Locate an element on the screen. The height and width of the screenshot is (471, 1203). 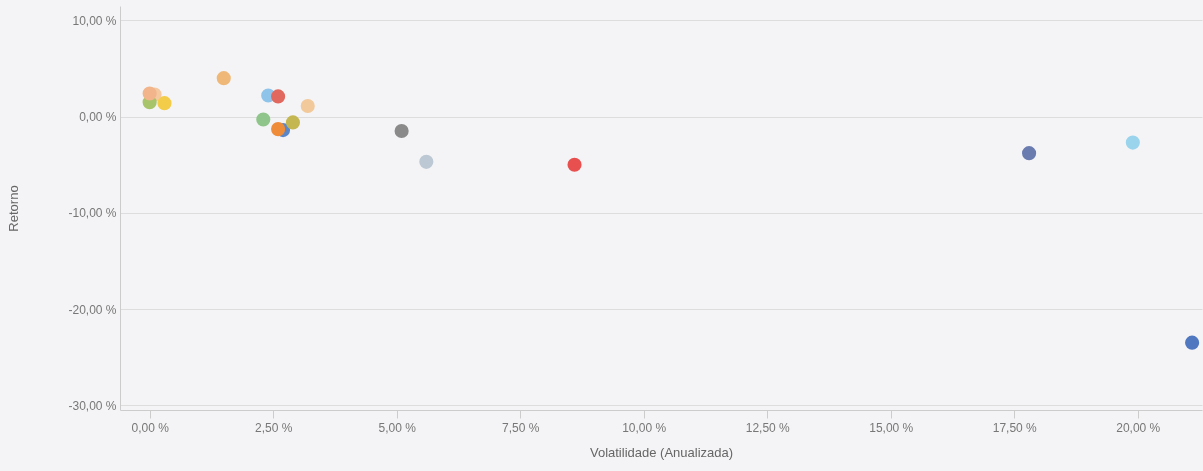
y-tick-label: 0,00 % is located at coordinates (98, 117).